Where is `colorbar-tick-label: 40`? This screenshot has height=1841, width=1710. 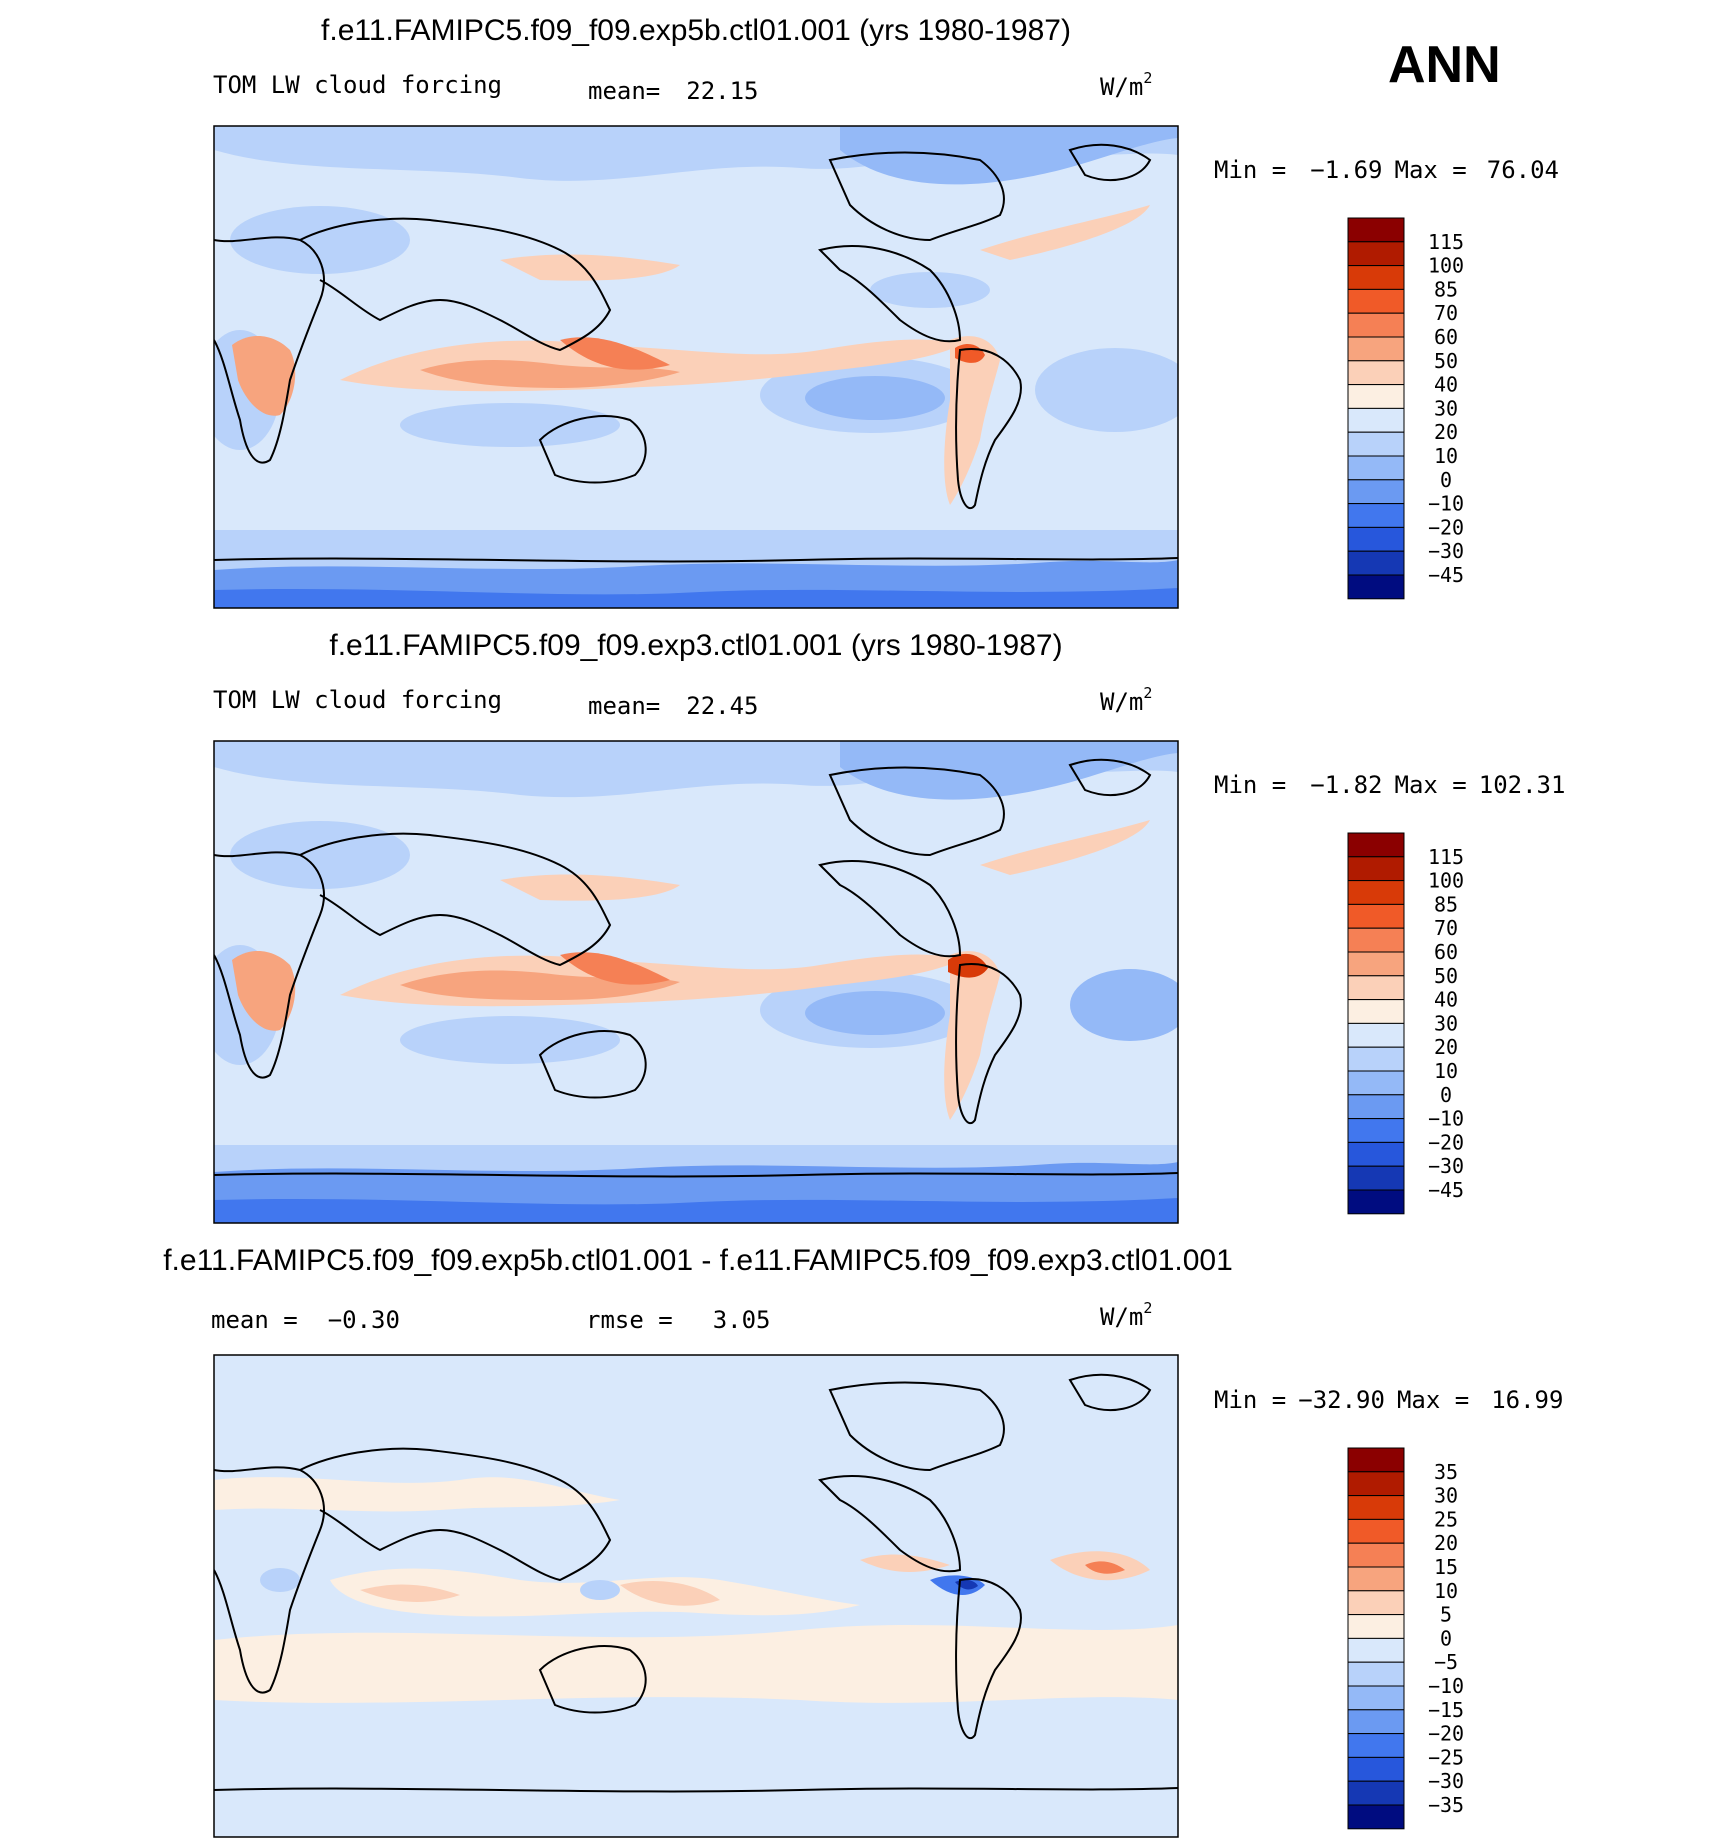 colorbar-tick-label: 40 is located at coordinates (1446, 385).